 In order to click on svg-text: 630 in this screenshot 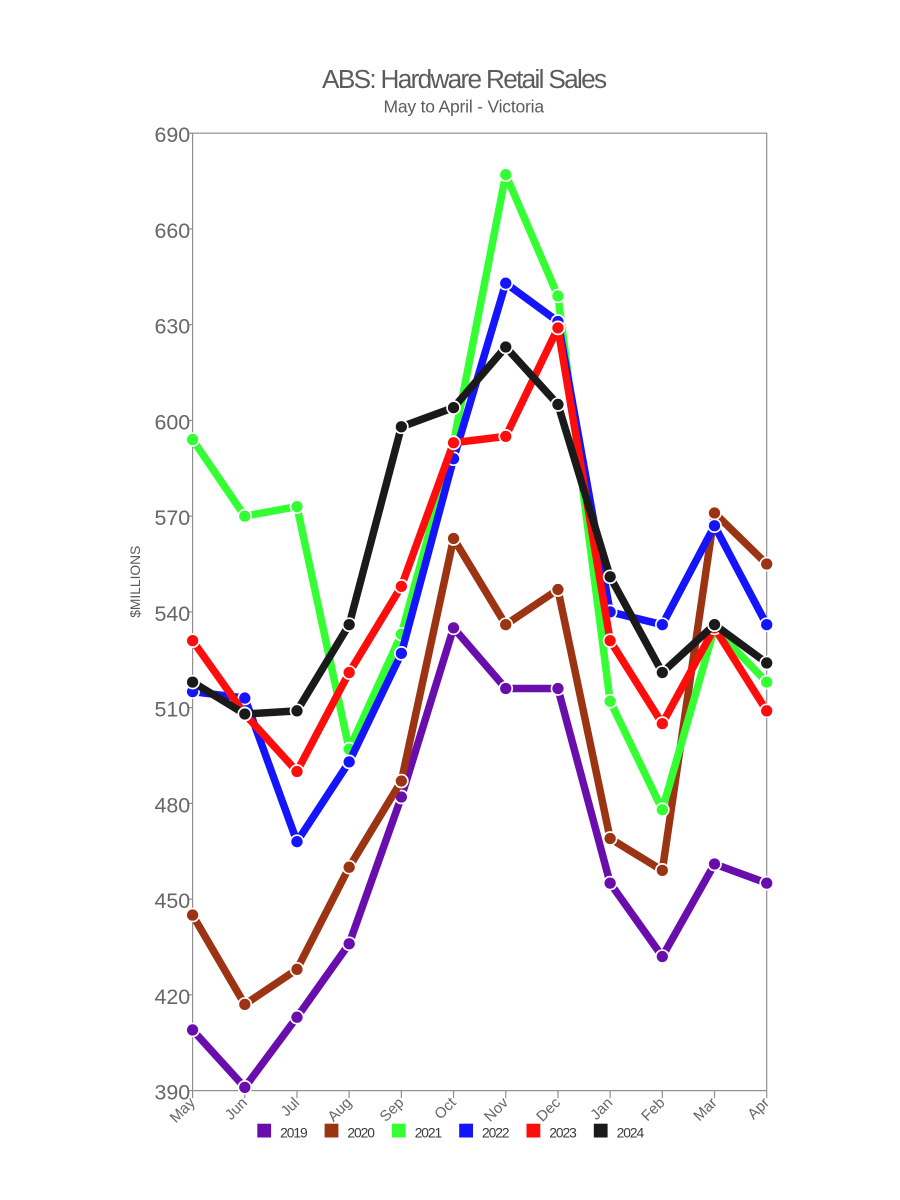, I will do `click(172, 327)`.